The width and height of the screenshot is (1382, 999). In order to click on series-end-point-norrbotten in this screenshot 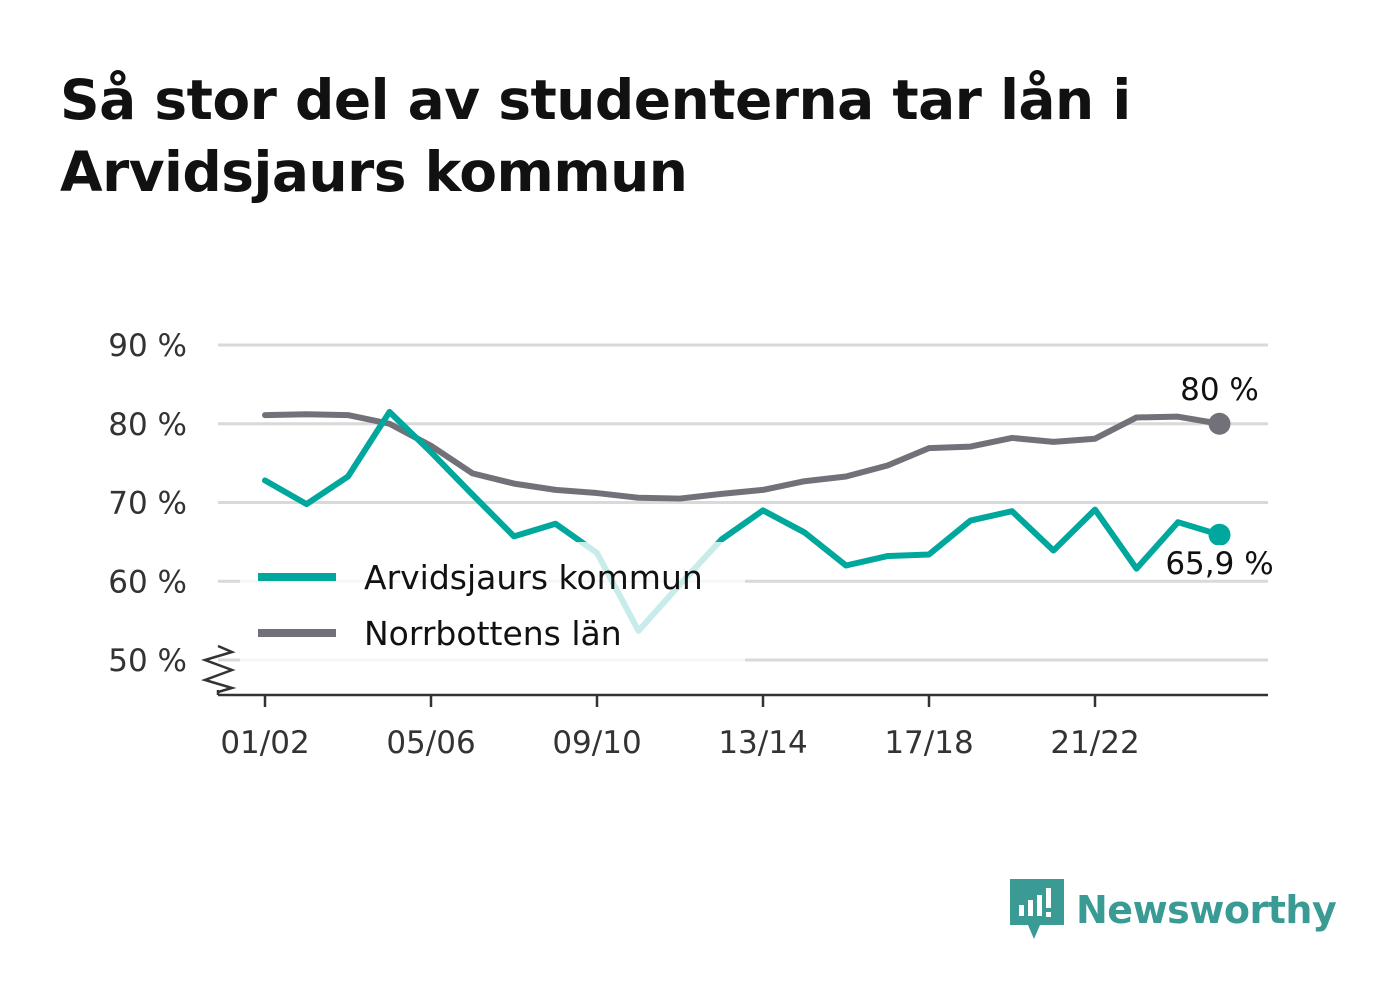, I will do `click(1219, 423)`.